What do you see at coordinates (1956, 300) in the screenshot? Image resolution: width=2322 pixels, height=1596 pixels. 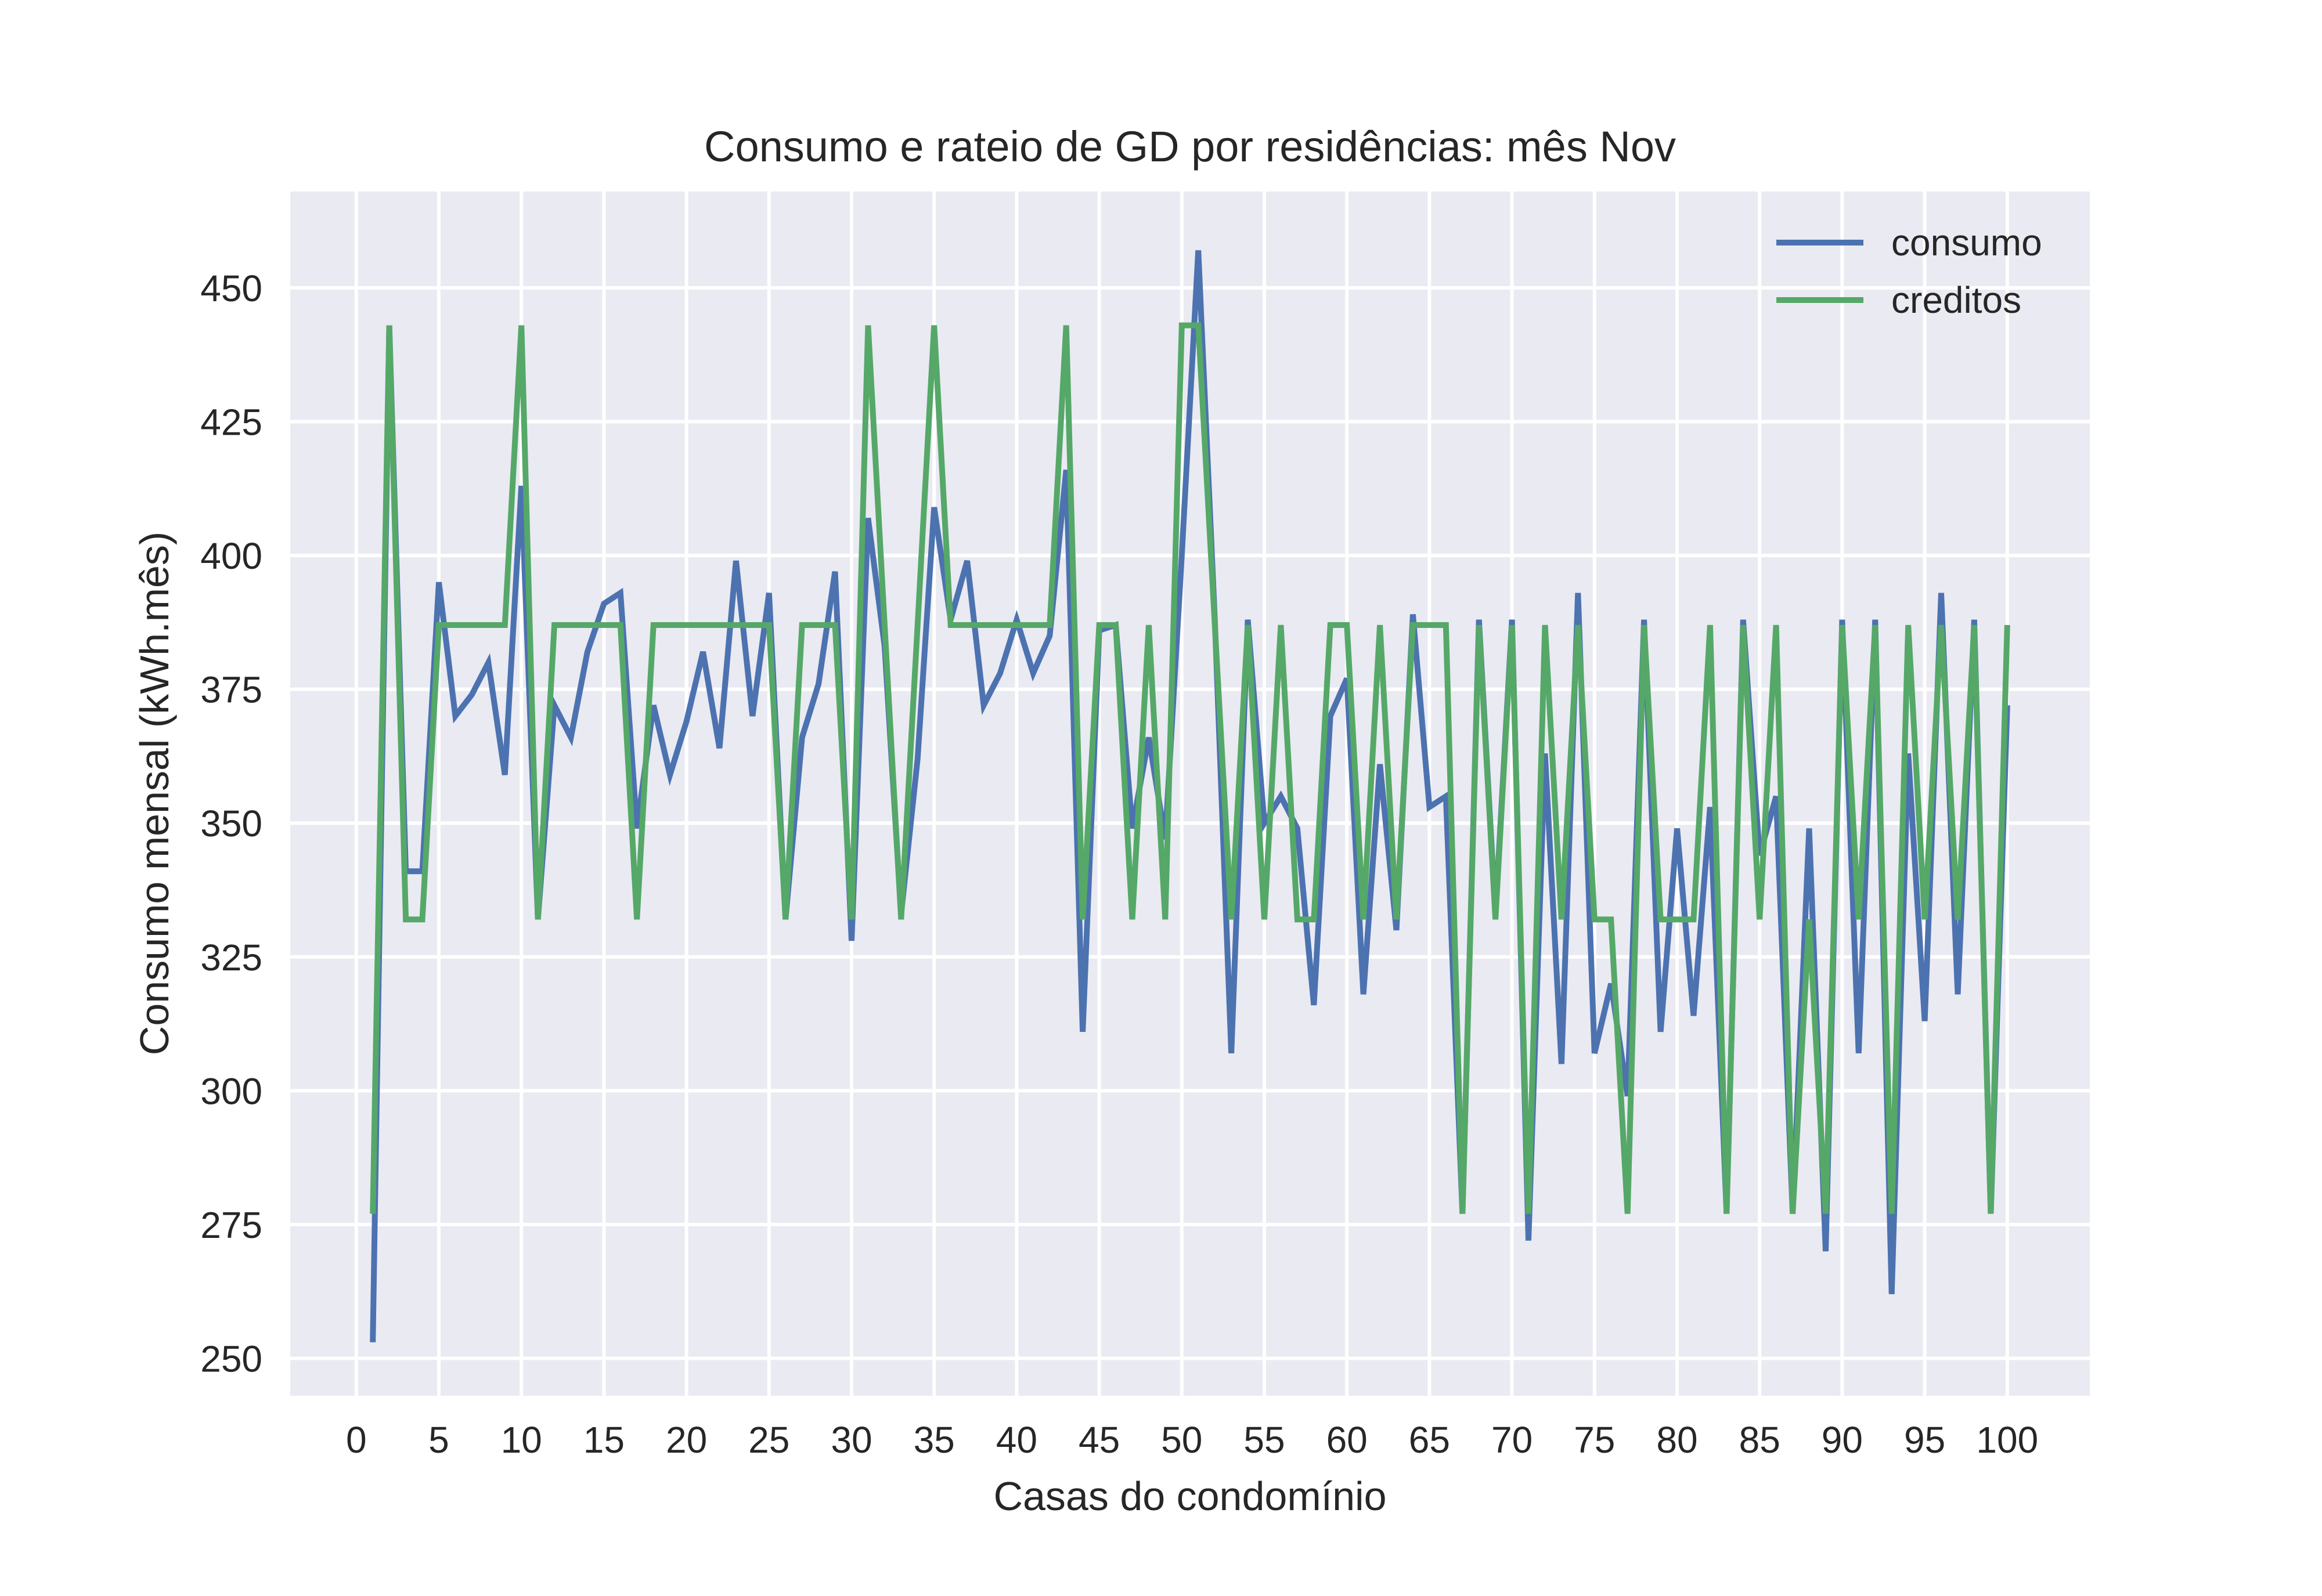 I see `legend-label-creditos: creditos` at bounding box center [1956, 300].